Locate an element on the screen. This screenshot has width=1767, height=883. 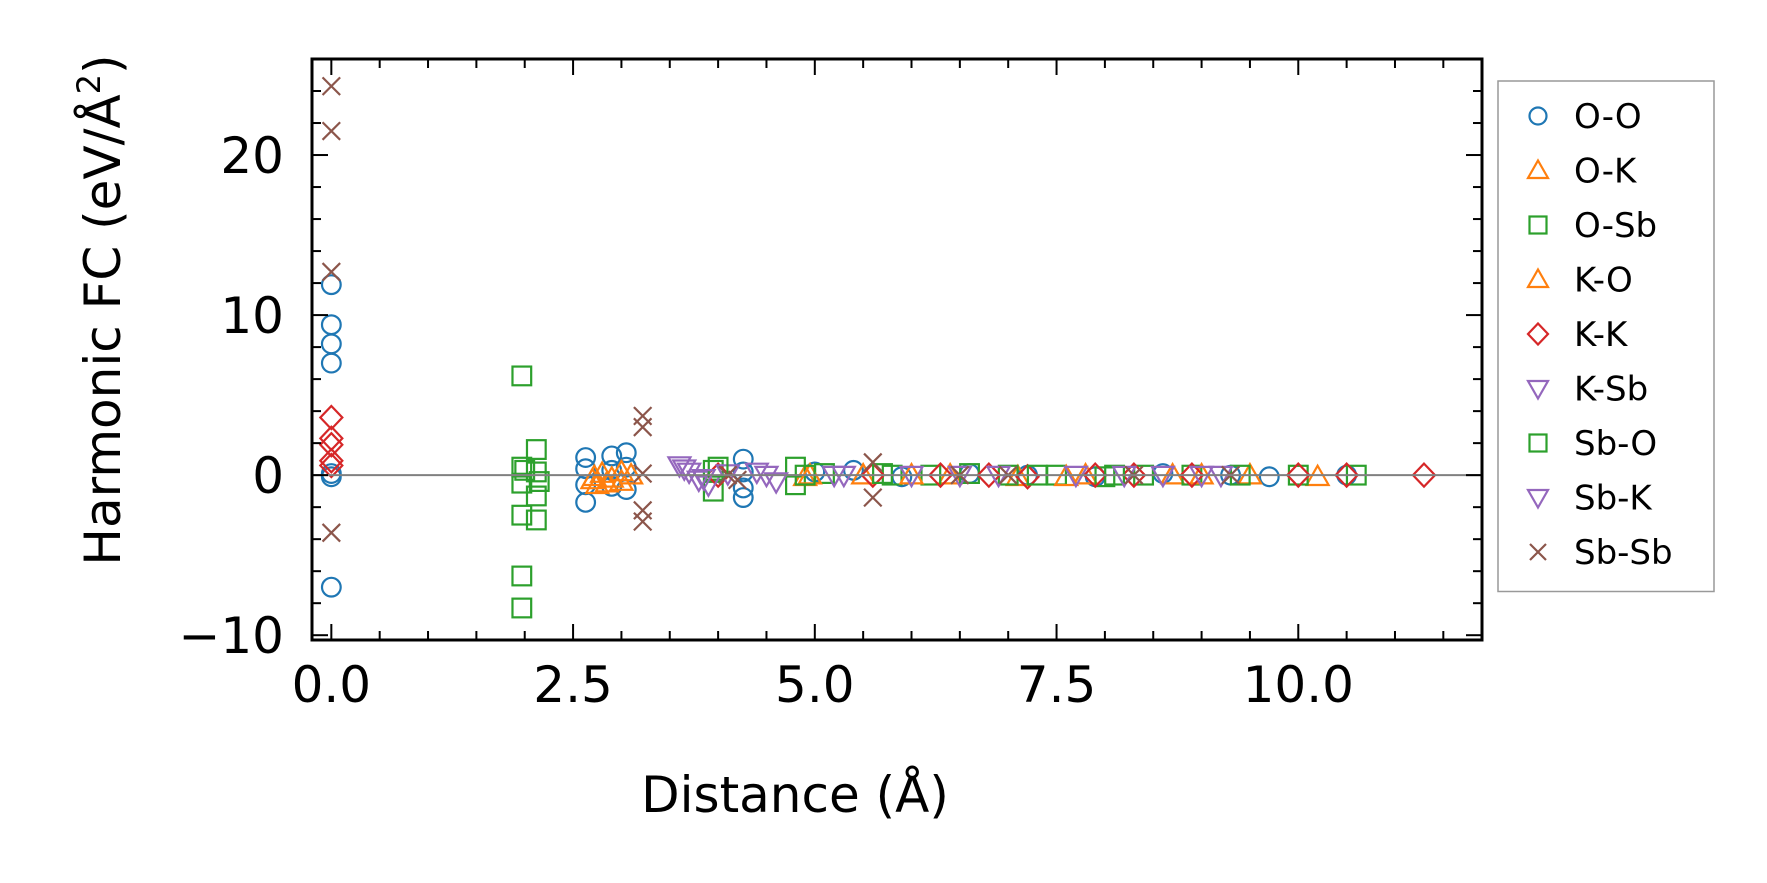
series-sb-k is located at coordinates (943, 475).